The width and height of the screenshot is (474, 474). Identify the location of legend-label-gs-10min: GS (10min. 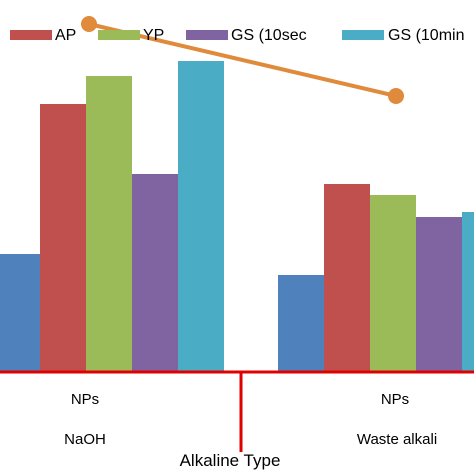
(426, 35).